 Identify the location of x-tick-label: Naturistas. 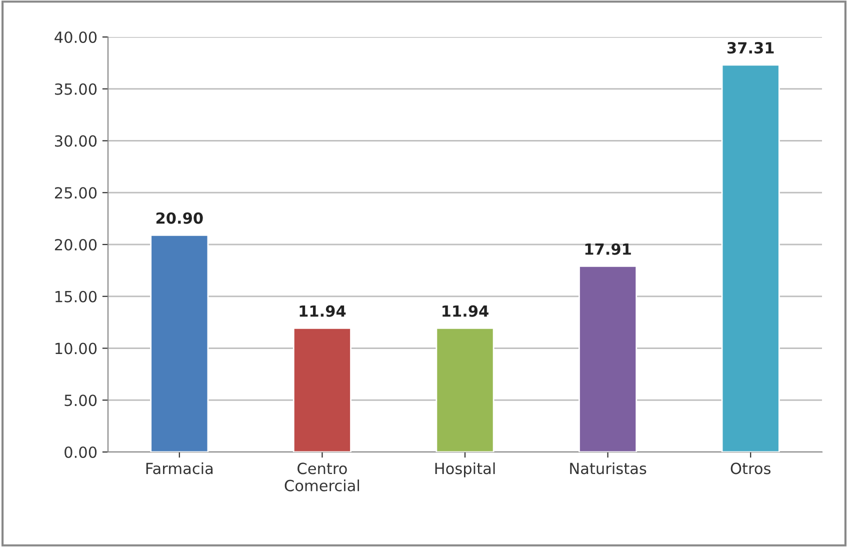
(608, 468).